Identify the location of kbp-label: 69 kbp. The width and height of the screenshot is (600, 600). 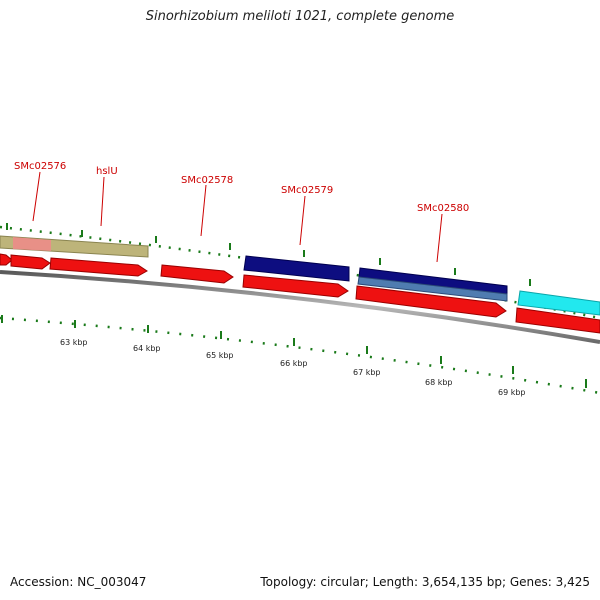
(512, 392).